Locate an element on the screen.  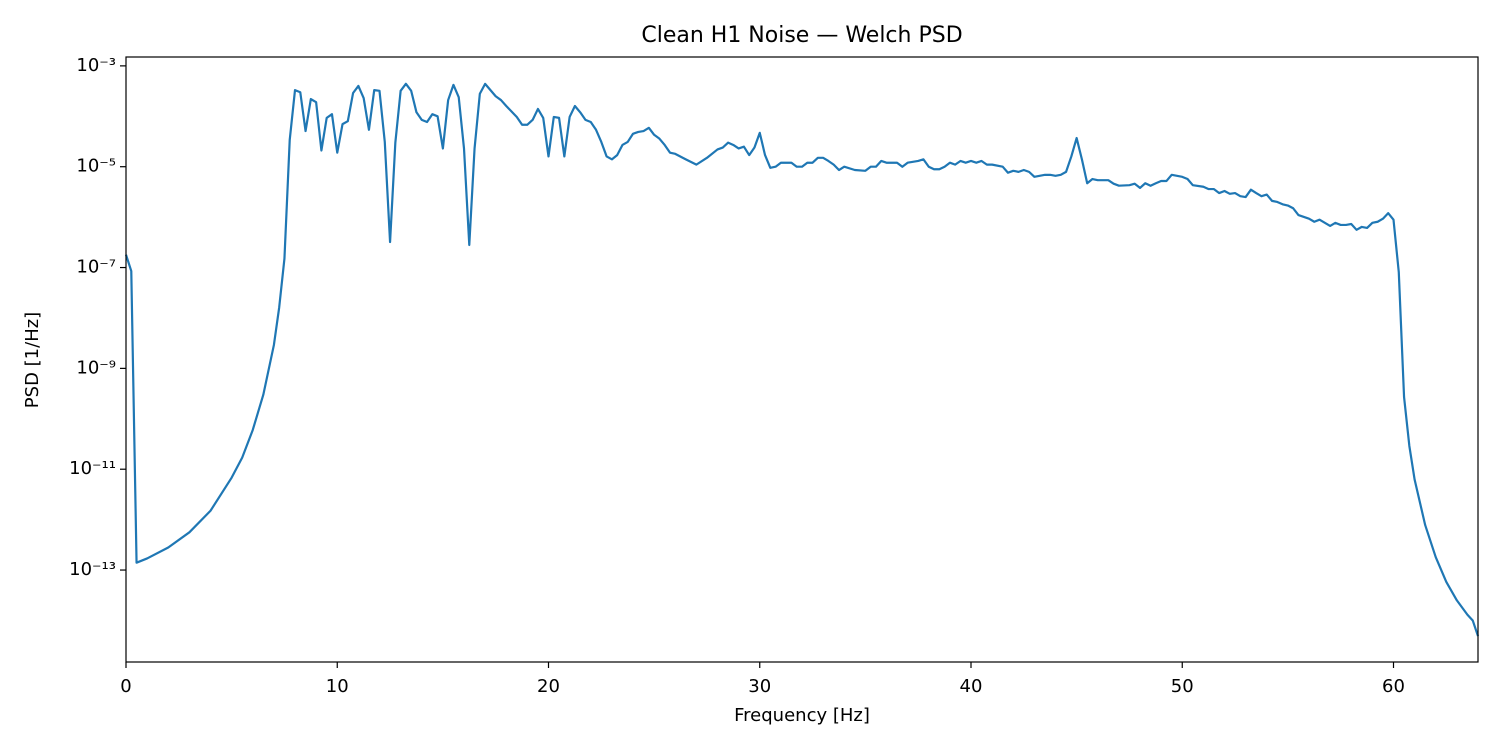
y-tick-label: 10⁻⁵ is located at coordinates (96, 166).